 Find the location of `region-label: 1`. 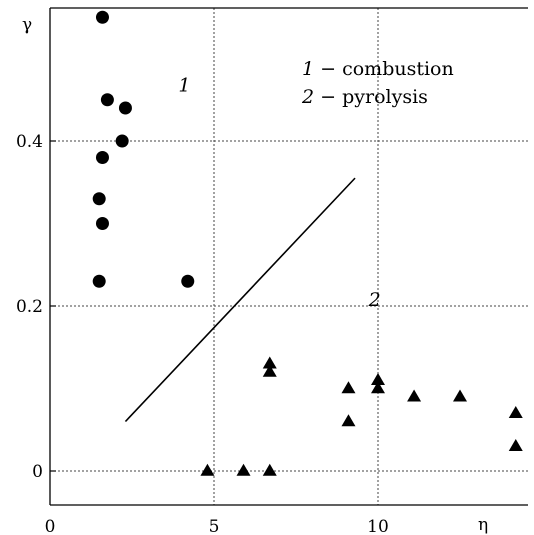

region-label: 1 is located at coordinates (184, 86).